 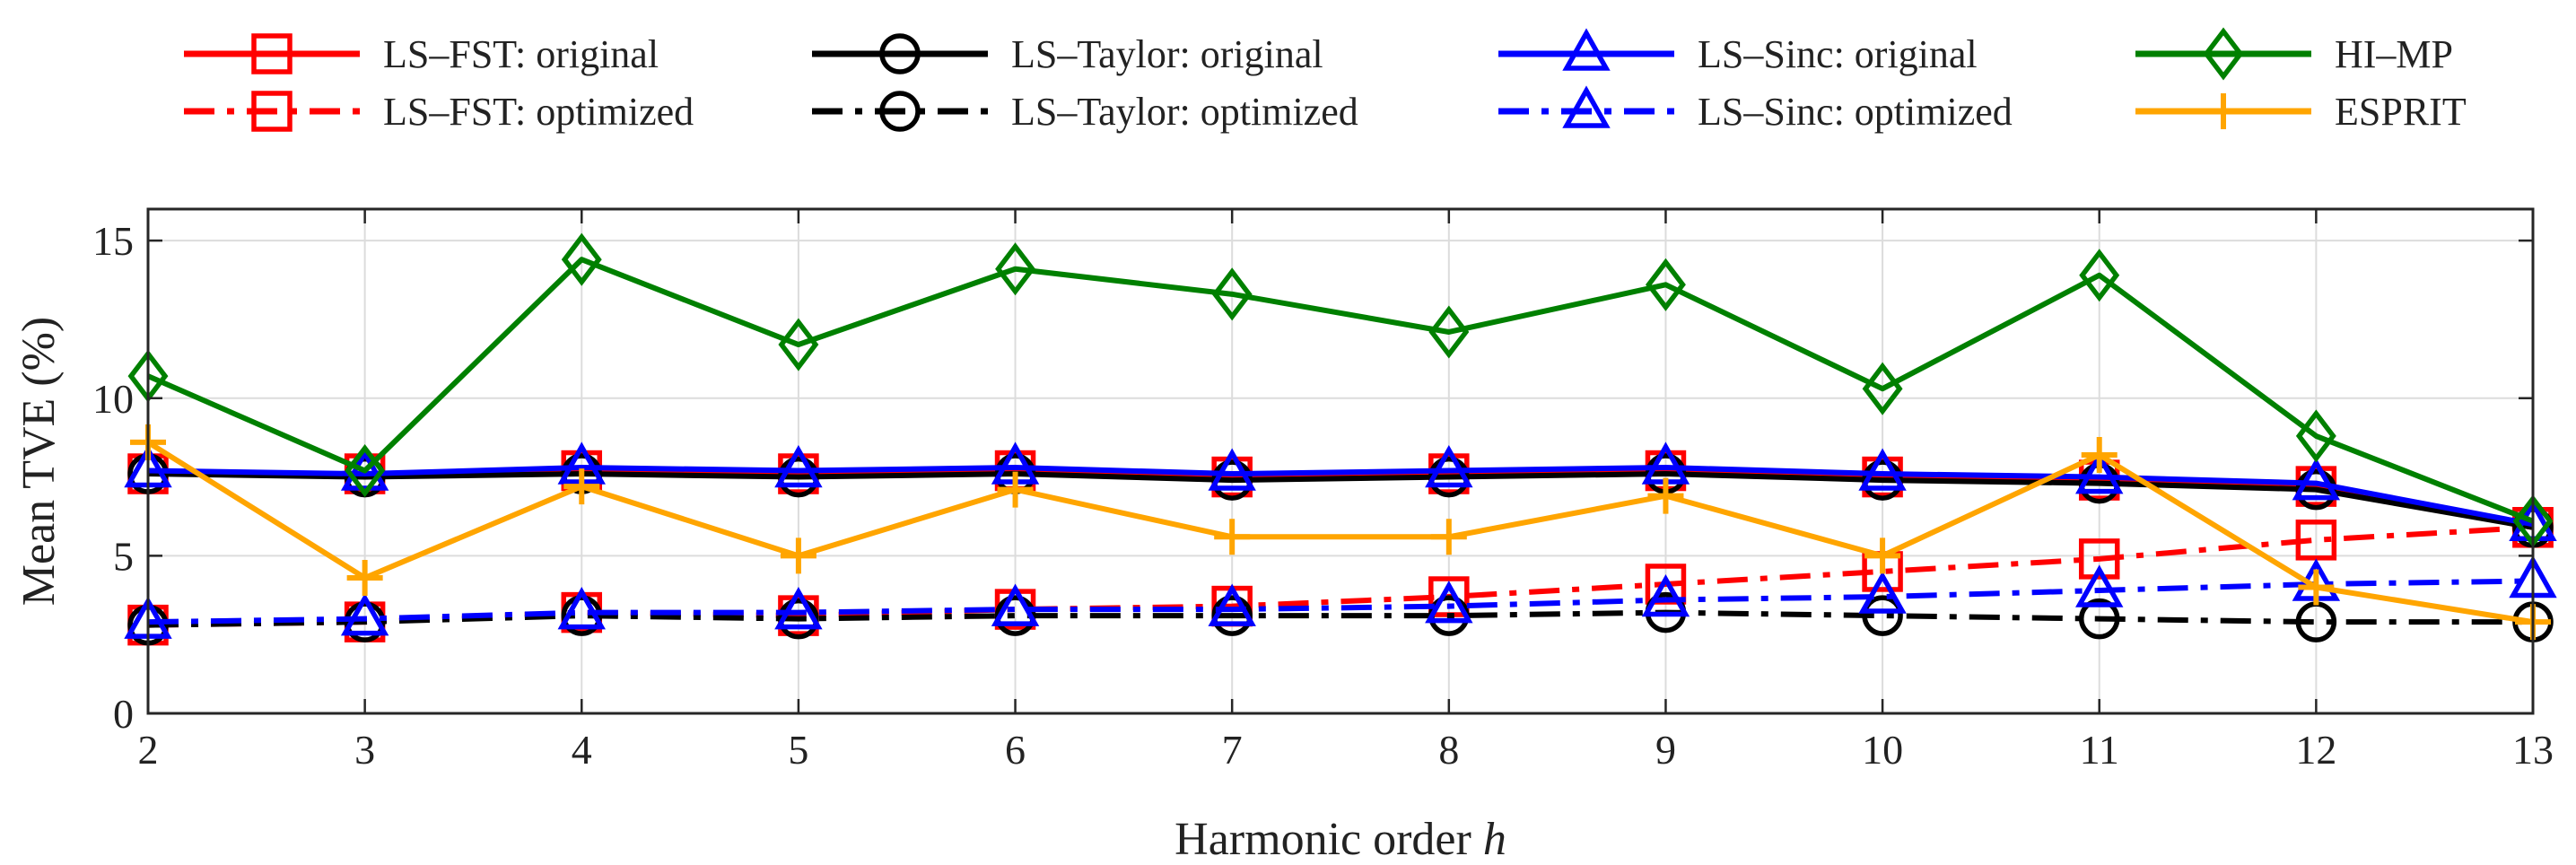 What do you see at coordinates (148, 750) in the screenshot?
I see `x-tick-label: 2` at bounding box center [148, 750].